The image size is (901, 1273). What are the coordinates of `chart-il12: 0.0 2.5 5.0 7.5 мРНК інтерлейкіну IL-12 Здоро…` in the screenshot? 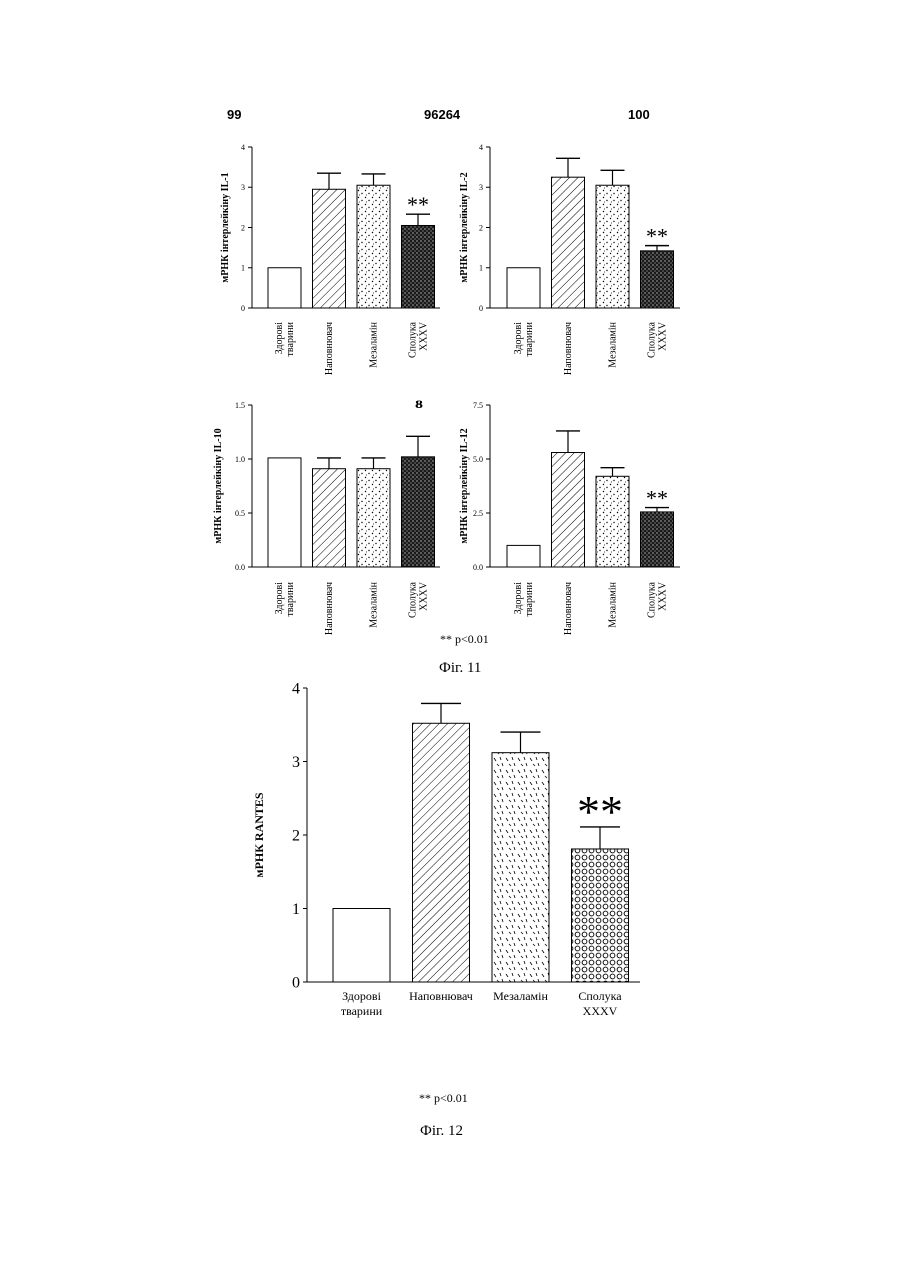 It's located at (569, 518).